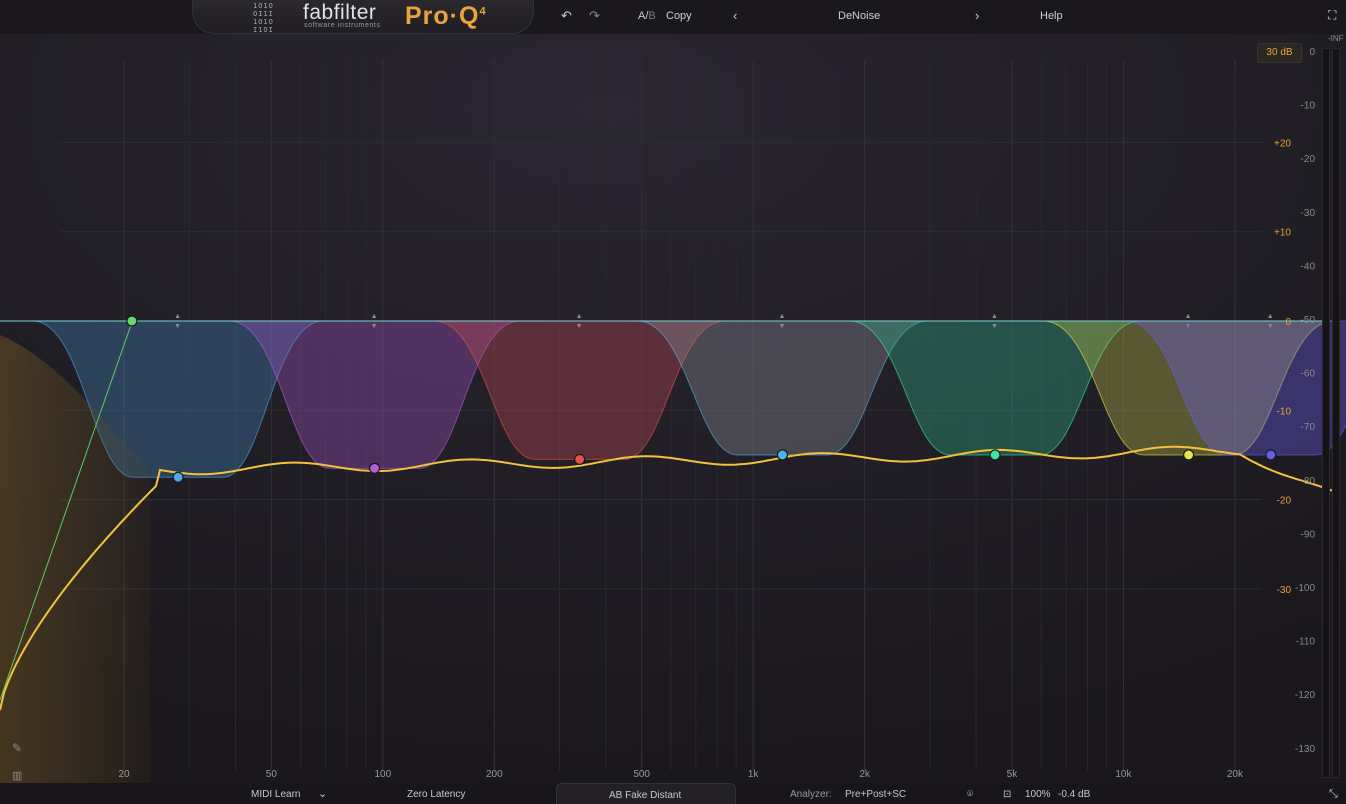  What do you see at coordinates (1007, 794) in the screenshot?
I see `zoom-icon: ⊡` at bounding box center [1007, 794].